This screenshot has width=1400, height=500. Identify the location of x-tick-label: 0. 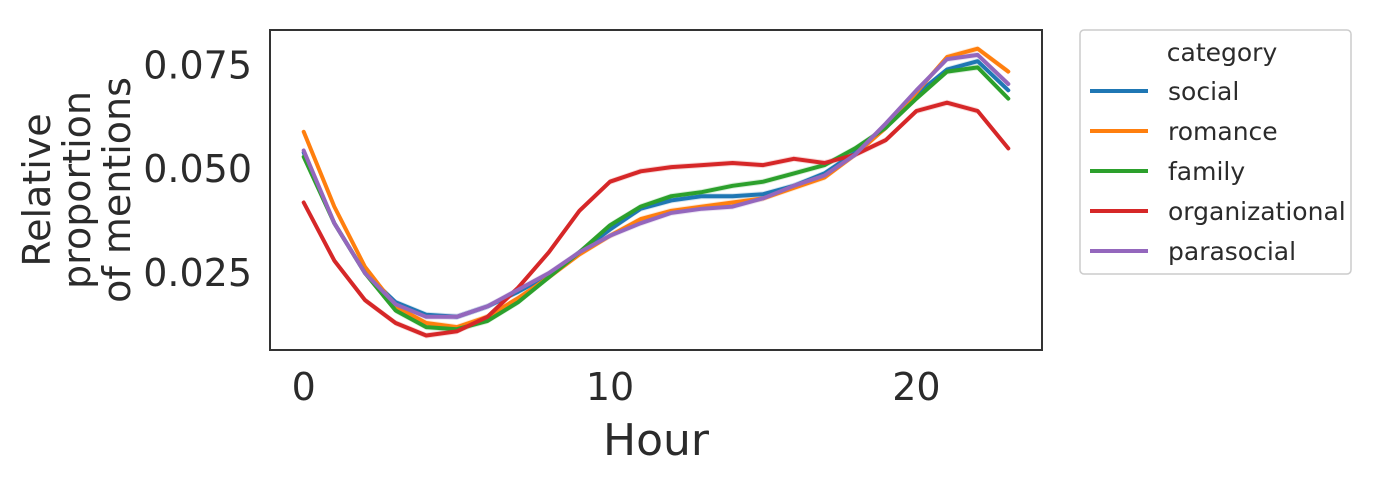
(304, 387).